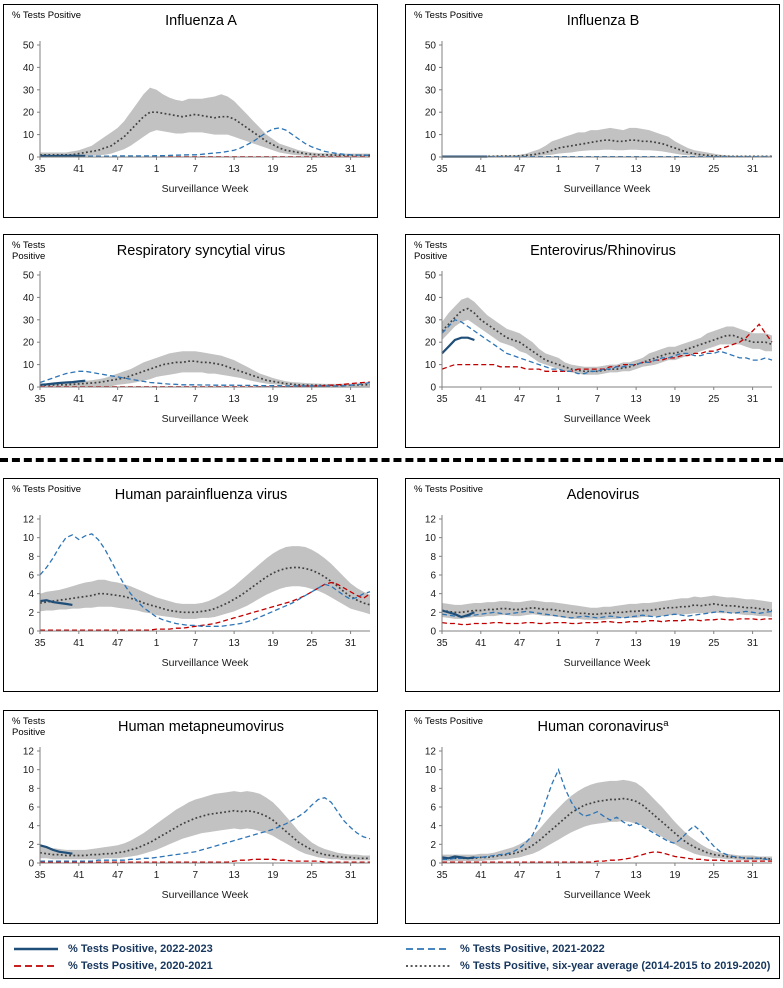 This screenshot has width=783, height=988. Describe the element at coordinates (431, 520) in the screenshot. I see `y-tick-label: 12` at that location.